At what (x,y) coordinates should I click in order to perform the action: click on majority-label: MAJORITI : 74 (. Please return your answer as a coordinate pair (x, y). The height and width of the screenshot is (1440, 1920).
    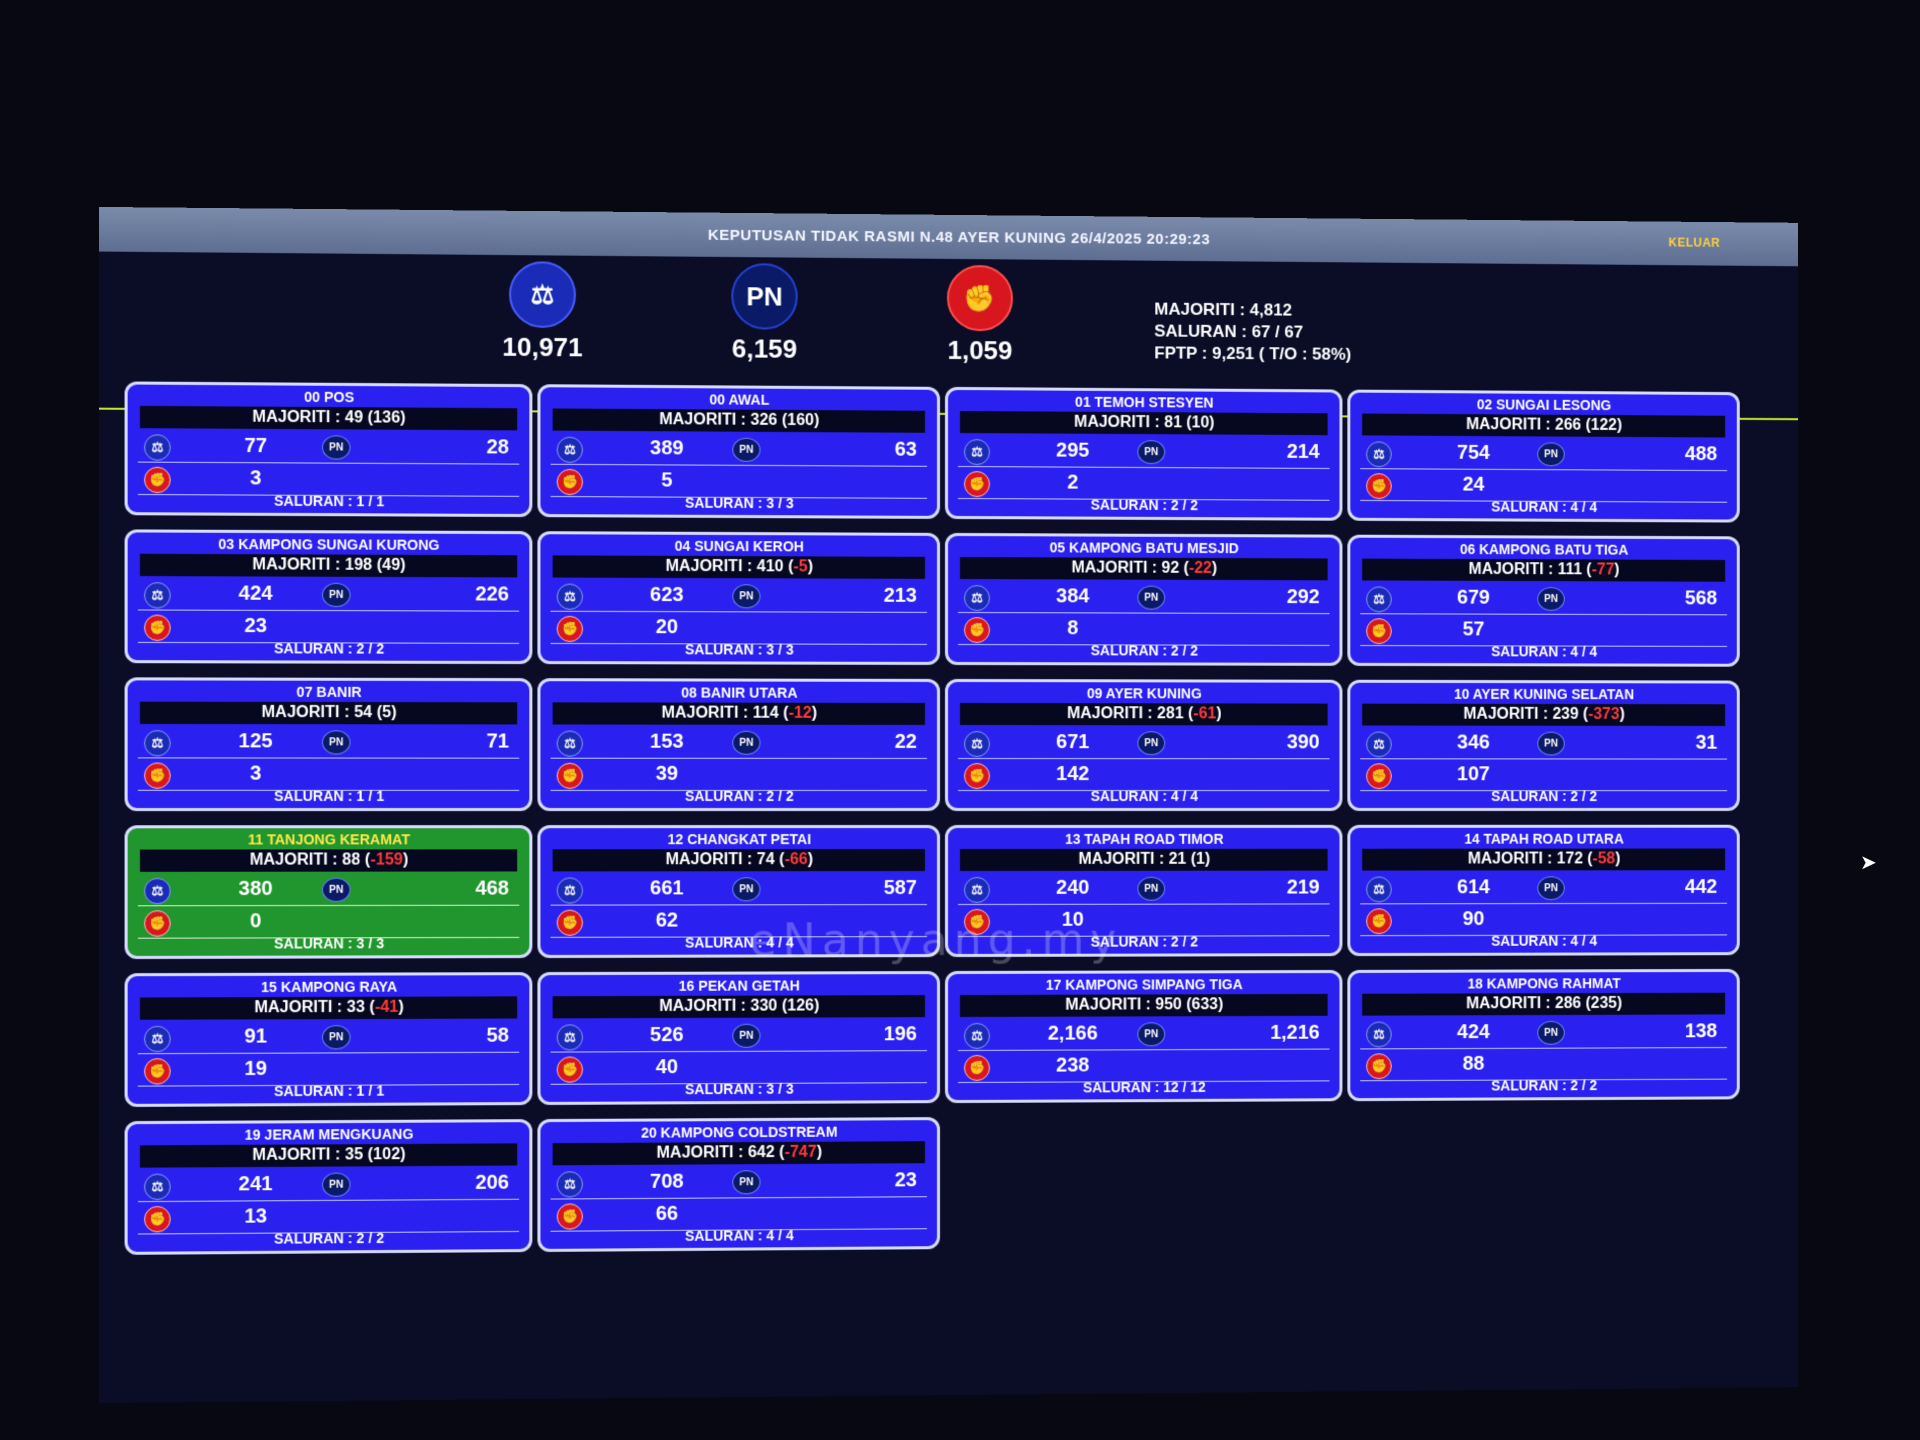
    Looking at the image, I should click on (725, 860).